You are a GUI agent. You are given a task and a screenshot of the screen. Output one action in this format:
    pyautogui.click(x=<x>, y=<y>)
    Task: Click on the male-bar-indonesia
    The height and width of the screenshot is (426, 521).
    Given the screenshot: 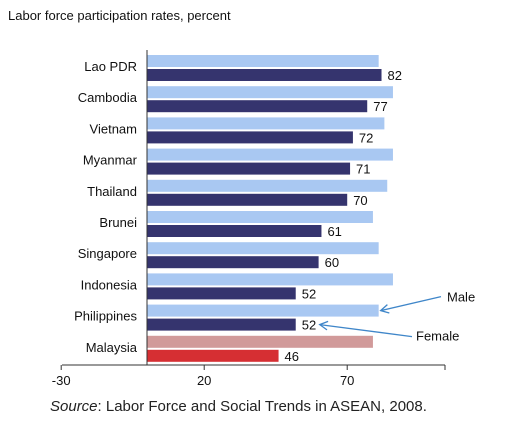 What is the action you would take?
    pyautogui.click(x=270, y=279)
    